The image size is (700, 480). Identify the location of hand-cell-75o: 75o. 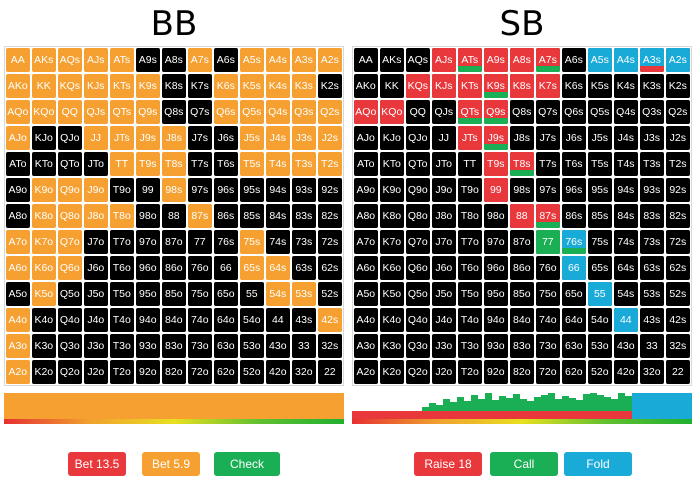
(548, 294).